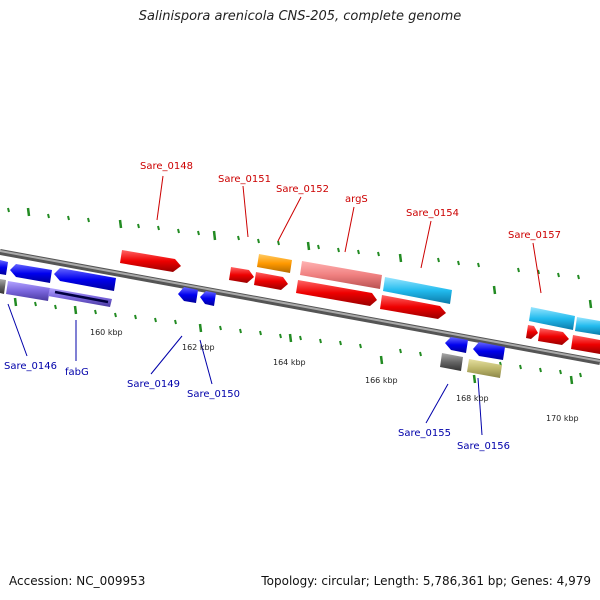  Describe the element at coordinates (77, 372) in the screenshot. I see `label-fabg: fabG` at that location.